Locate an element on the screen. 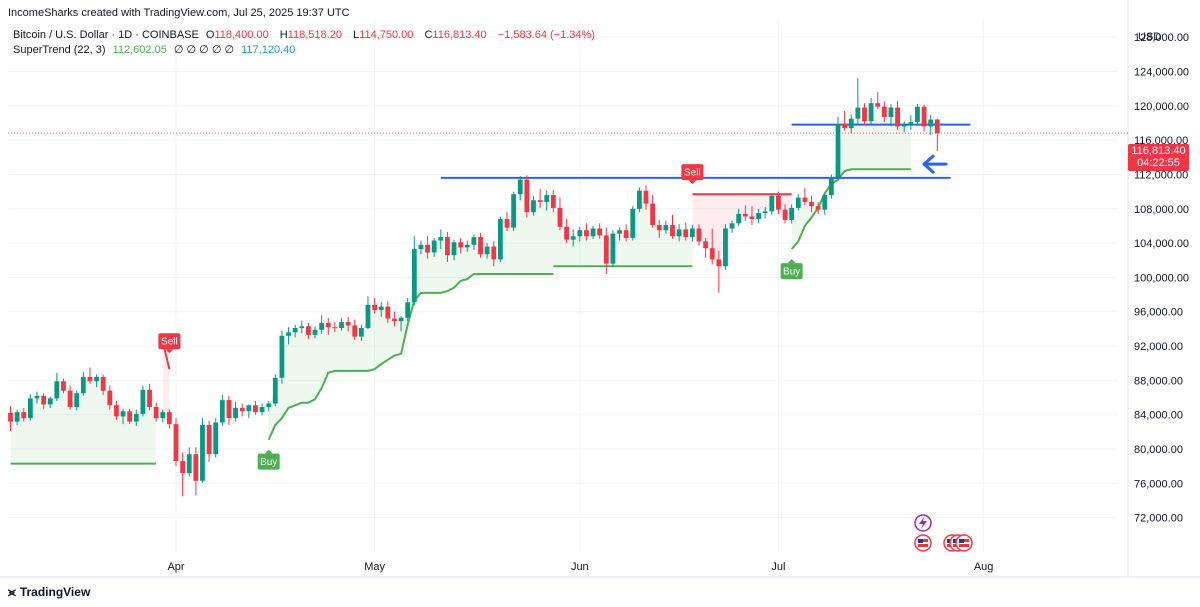 This screenshot has height=607, width=1200. signal-label: Sell is located at coordinates (692, 173).